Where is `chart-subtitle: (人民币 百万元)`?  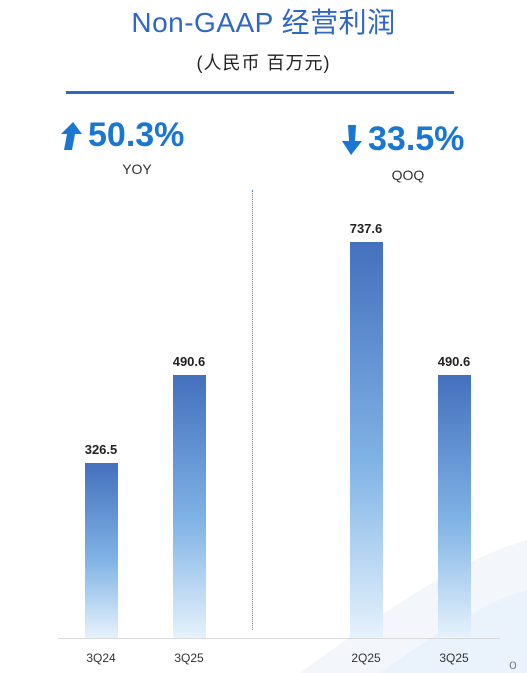 chart-subtitle: (人民币 百万元) is located at coordinates (263, 63).